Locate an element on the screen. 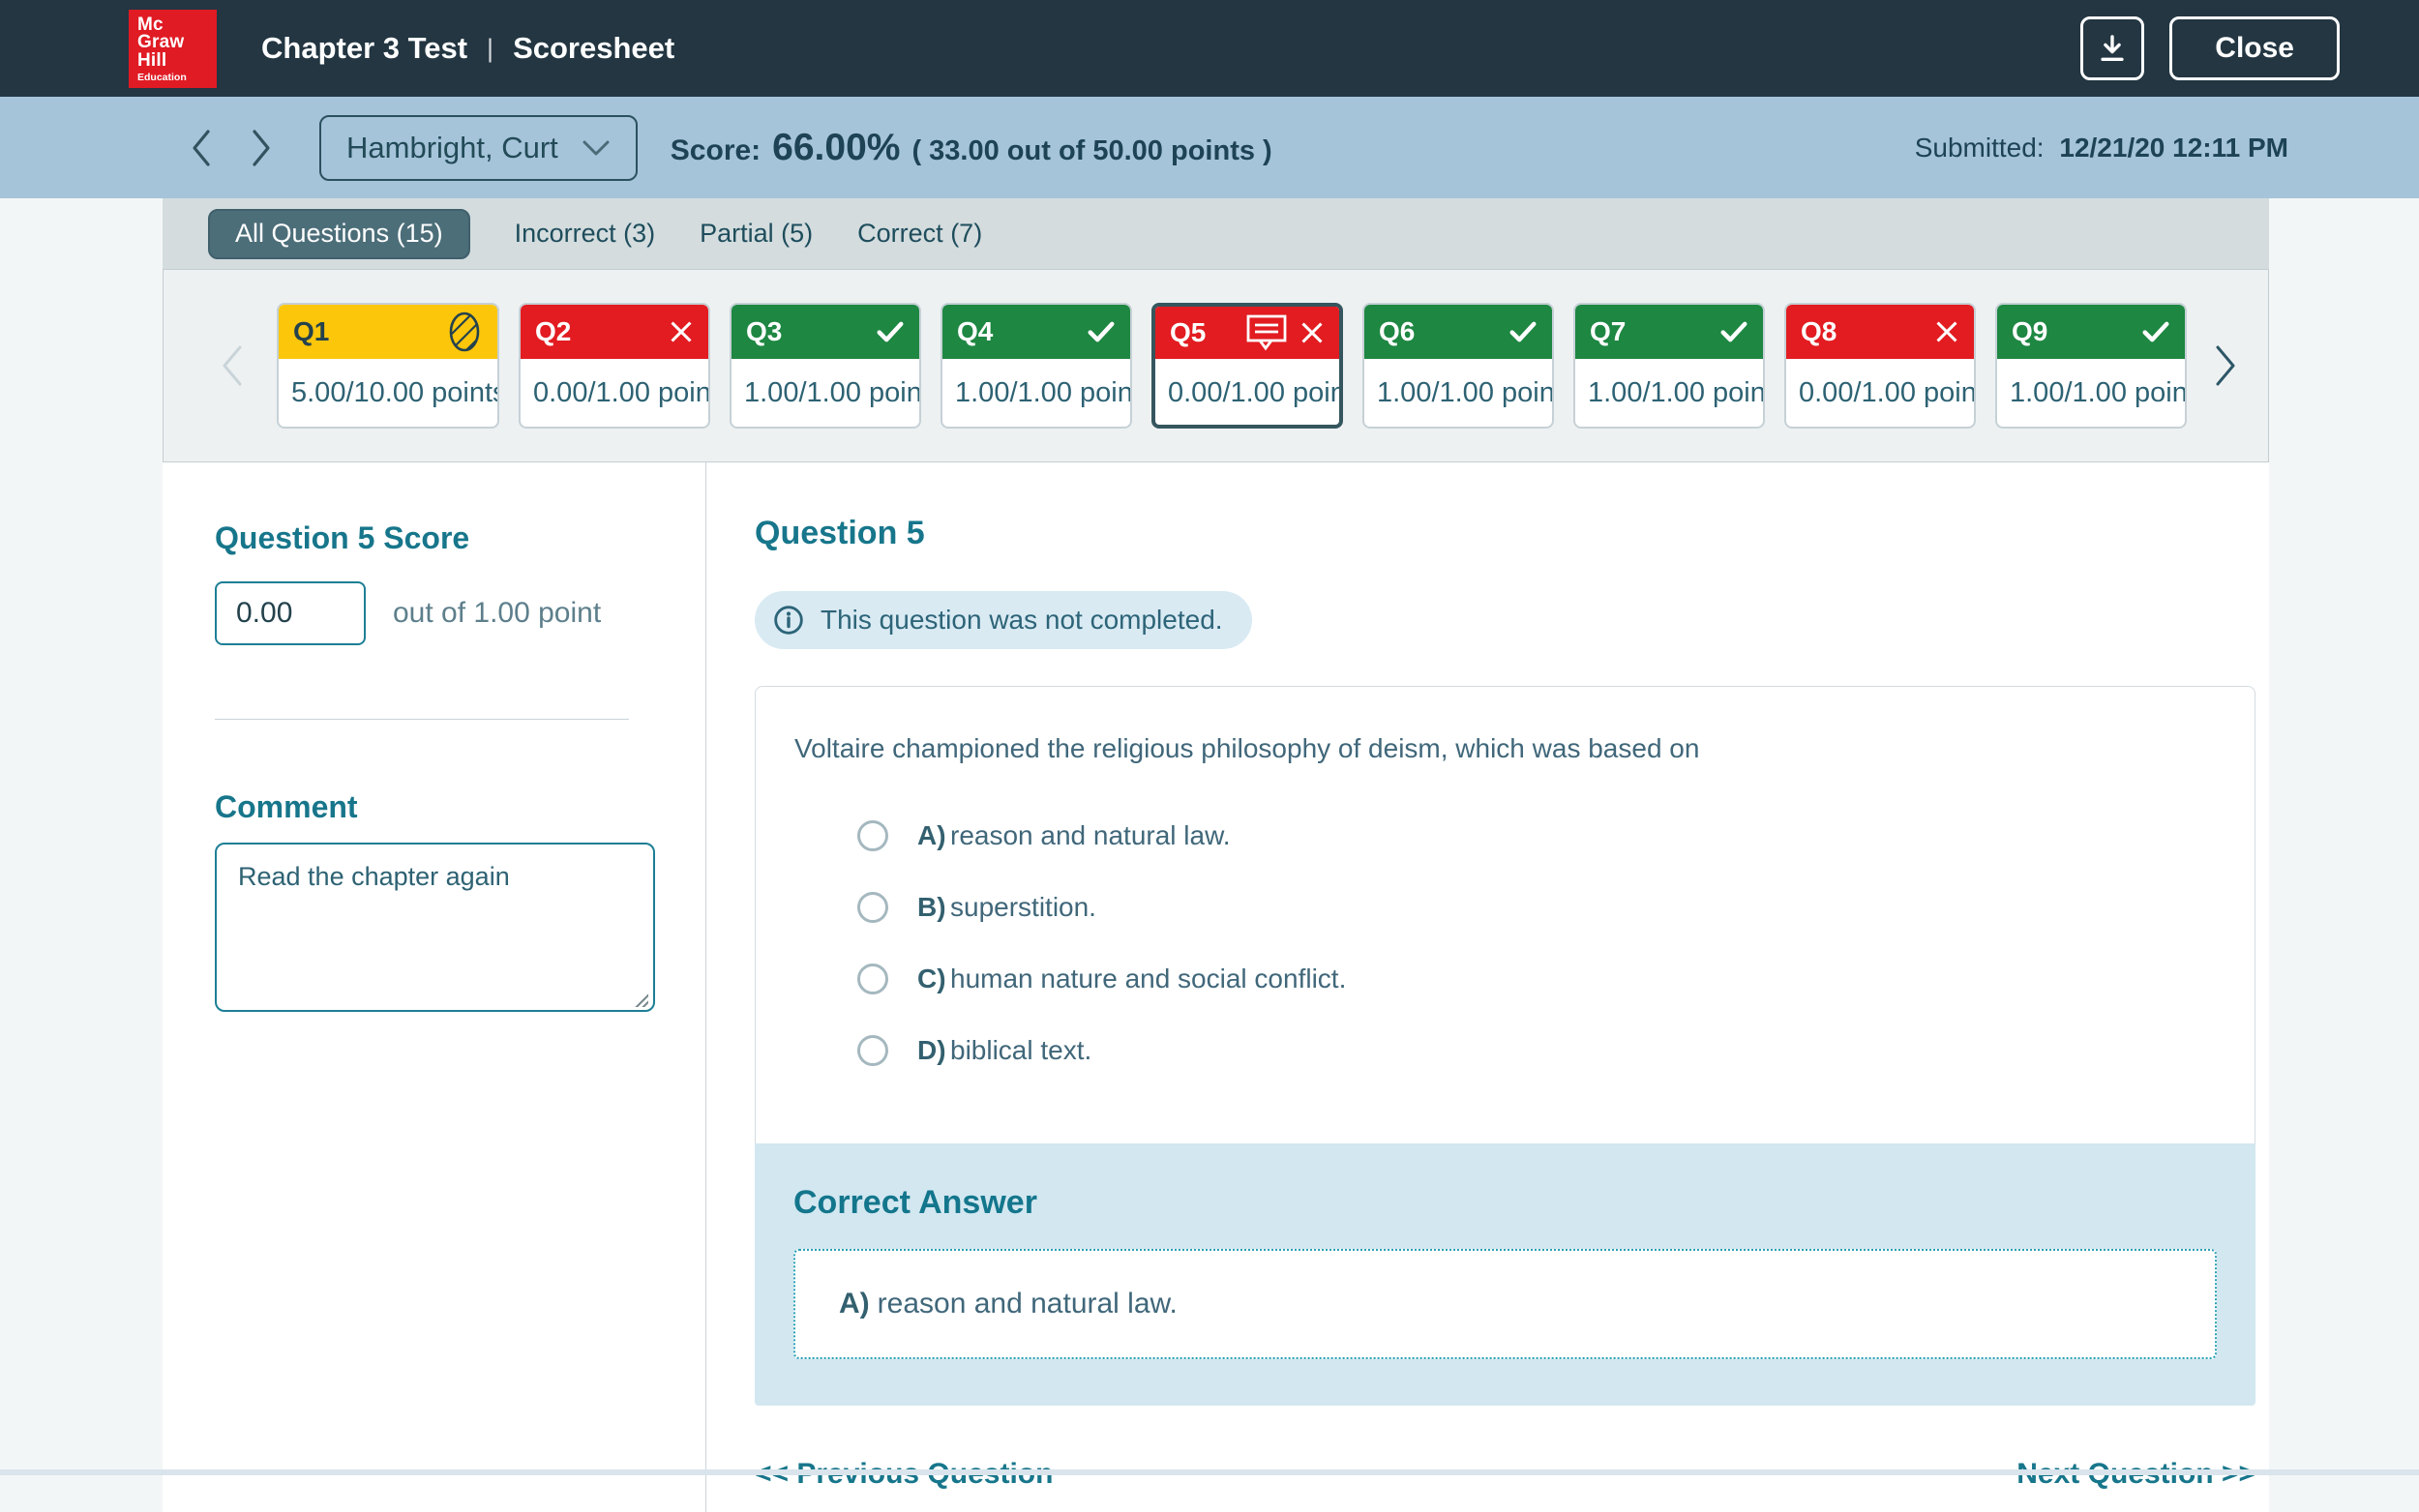 Image resolution: width=2419 pixels, height=1512 pixels. correct-answer-section: Correct Answer A) reason and natural law. is located at coordinates (1505, 1275).